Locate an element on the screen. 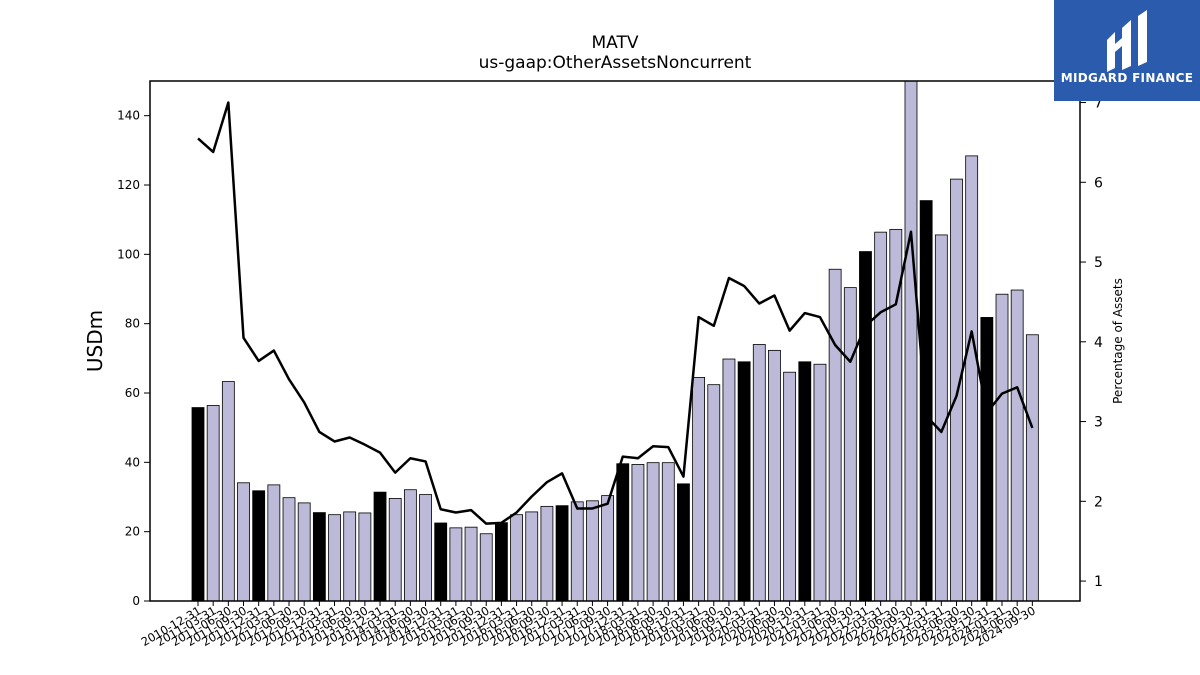 This screenshot has height=675, width=1200. y-tick-label: 80 is located at coordinates (132, 324).